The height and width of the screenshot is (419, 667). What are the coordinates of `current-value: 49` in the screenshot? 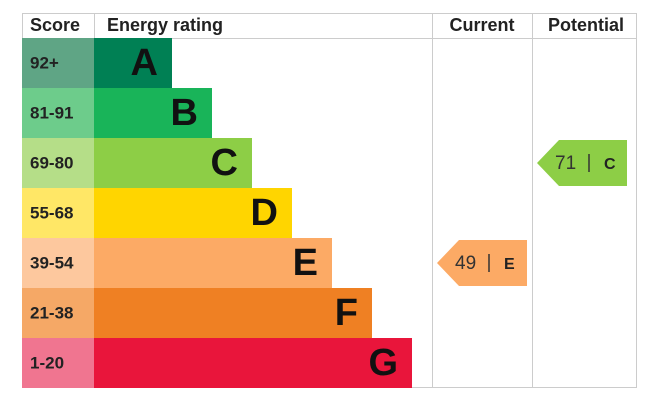 It's located at (465, 263).